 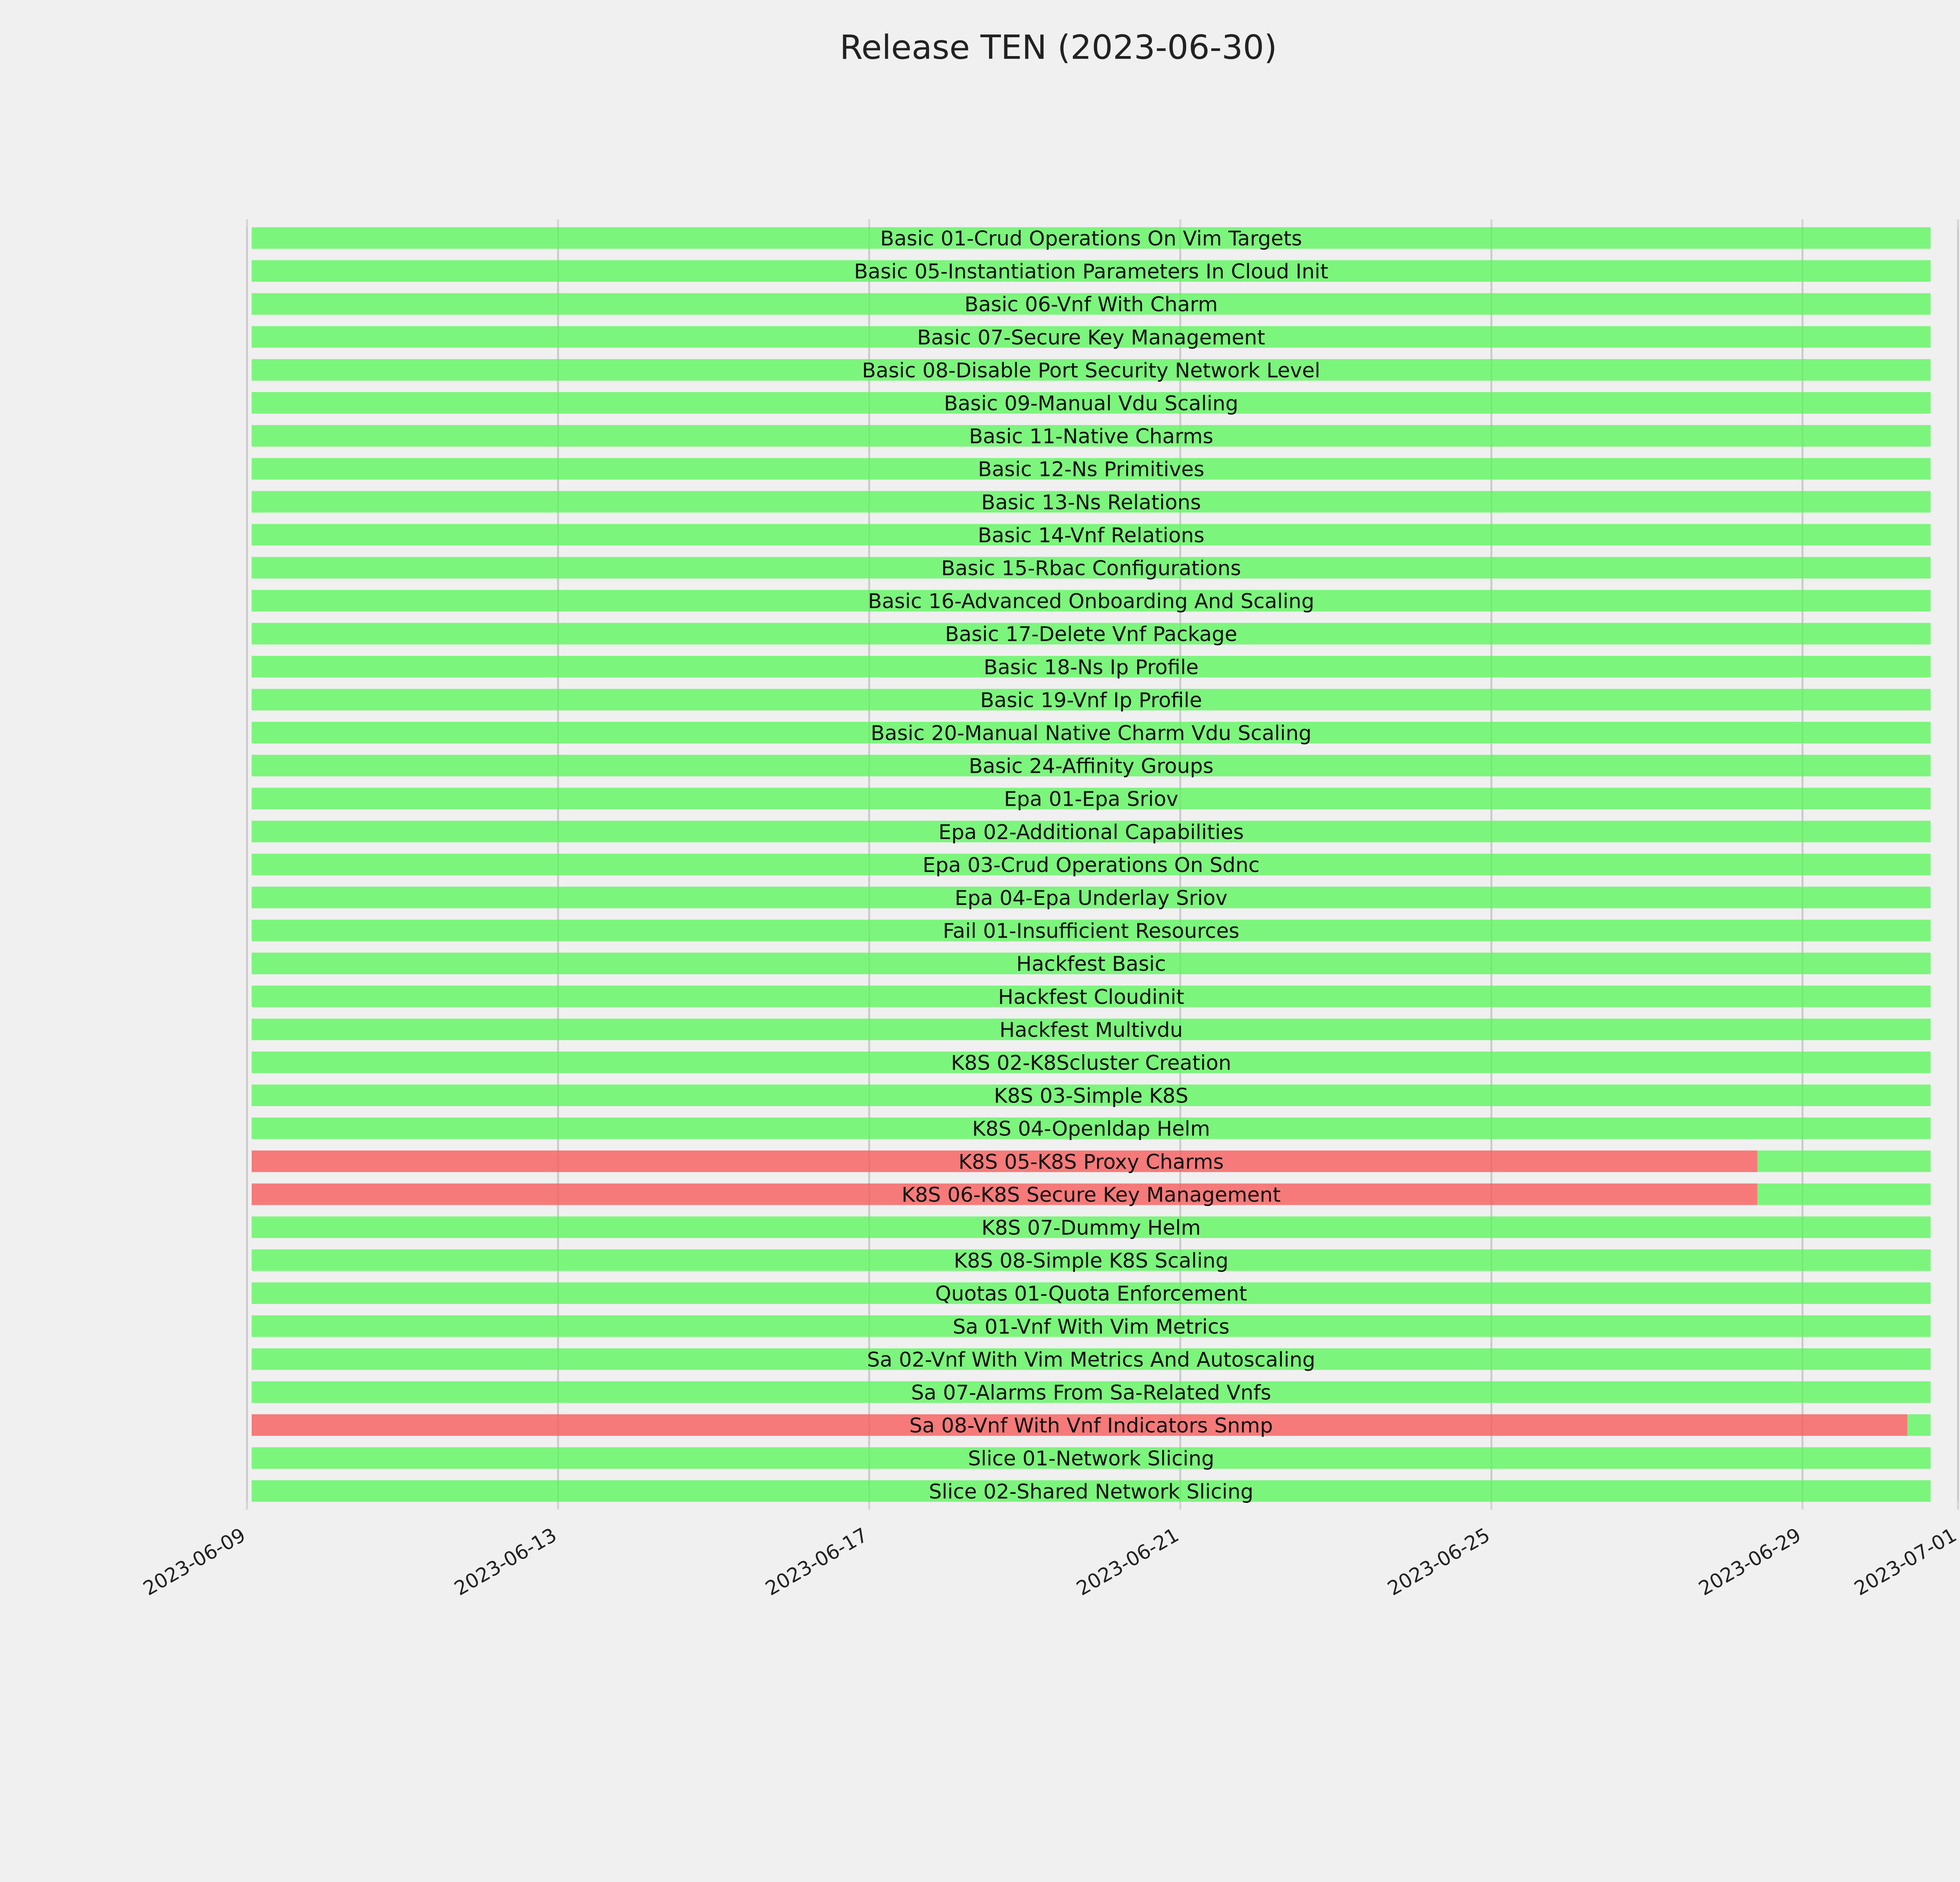 I want to click on bar-label: Epa 03-Crud Operations On Sdnc, so click(x=1091, y=865).